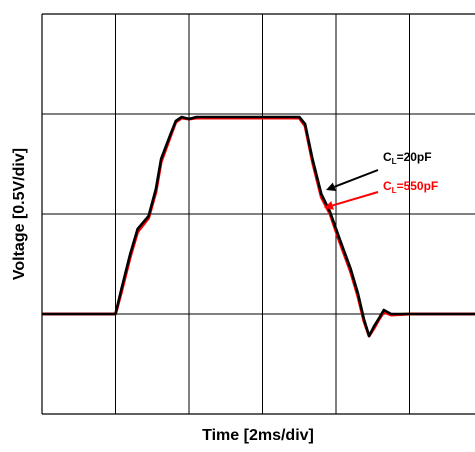 Image resolution: width=475 pixels, height=452 pixels. What do you see at coordinates (258, 435) in the screenshot?
I see `x-axis-title: Time [2ms/div]` at bounding box center [258, 435].